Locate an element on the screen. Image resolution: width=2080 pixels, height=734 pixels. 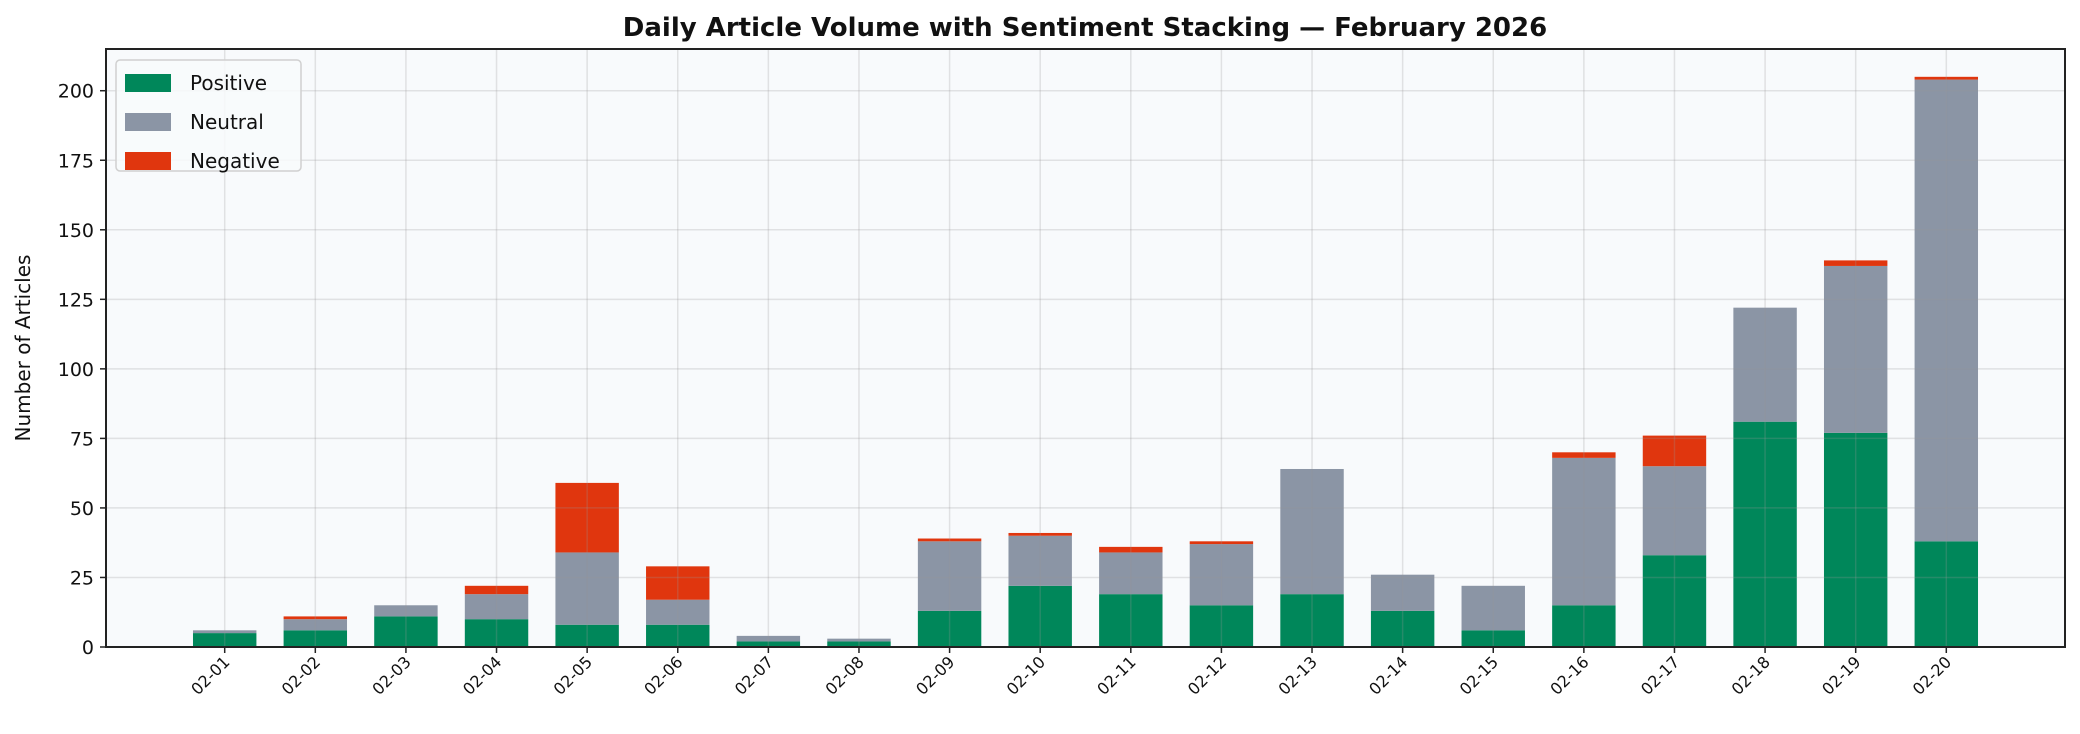
x-tick-label: 02-02 is located at coordinates (301, 675).